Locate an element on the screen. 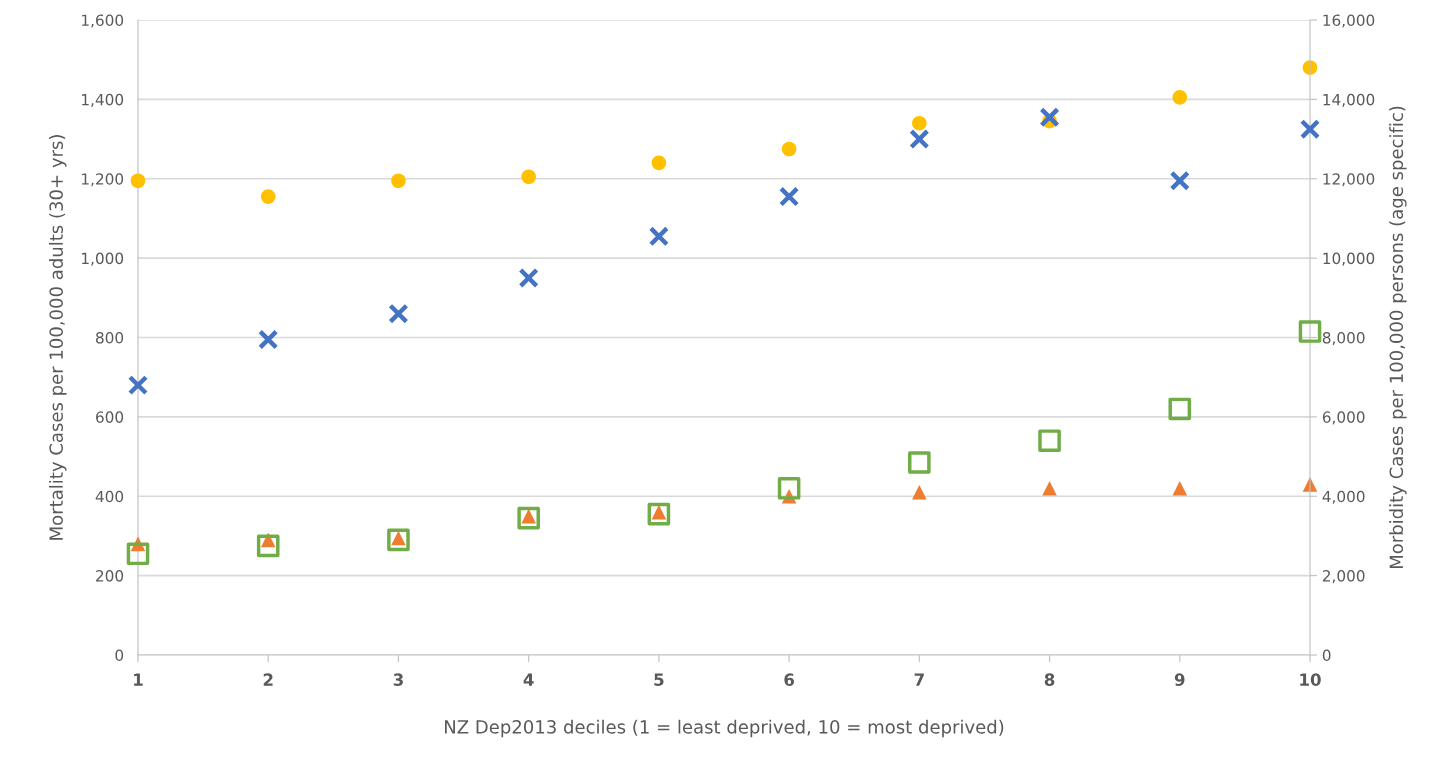  y2-tick-label: 10,000 is located at coordinates (1349, 259).